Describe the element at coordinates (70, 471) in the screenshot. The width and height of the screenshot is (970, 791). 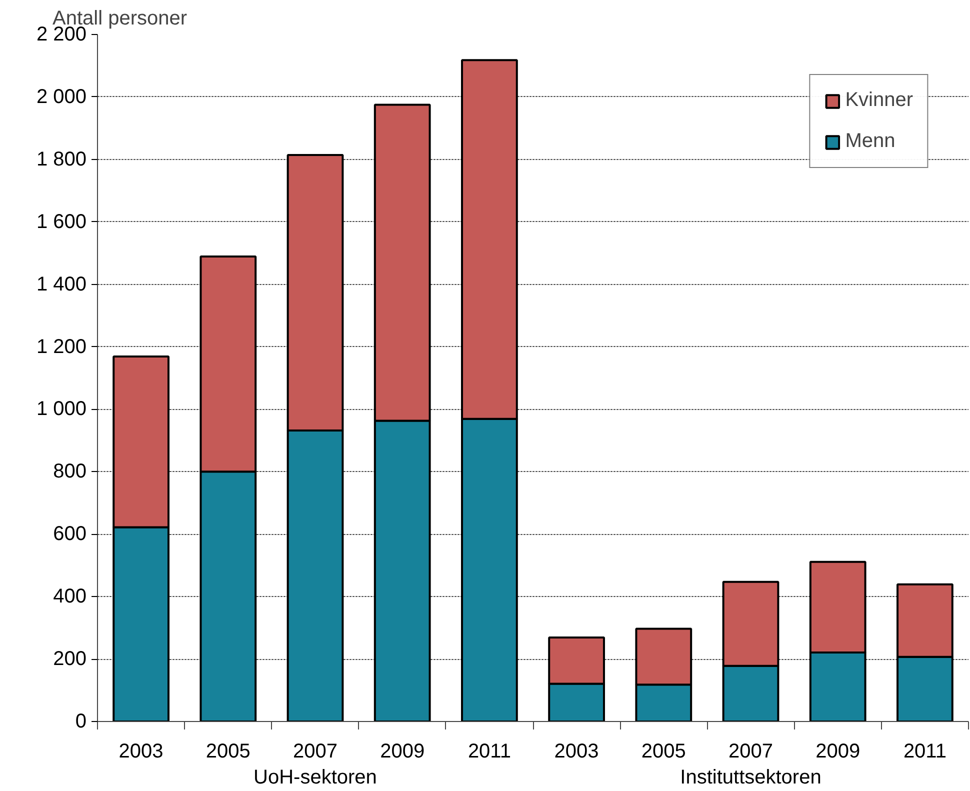
I see `y-tick-label: 800` at that location.